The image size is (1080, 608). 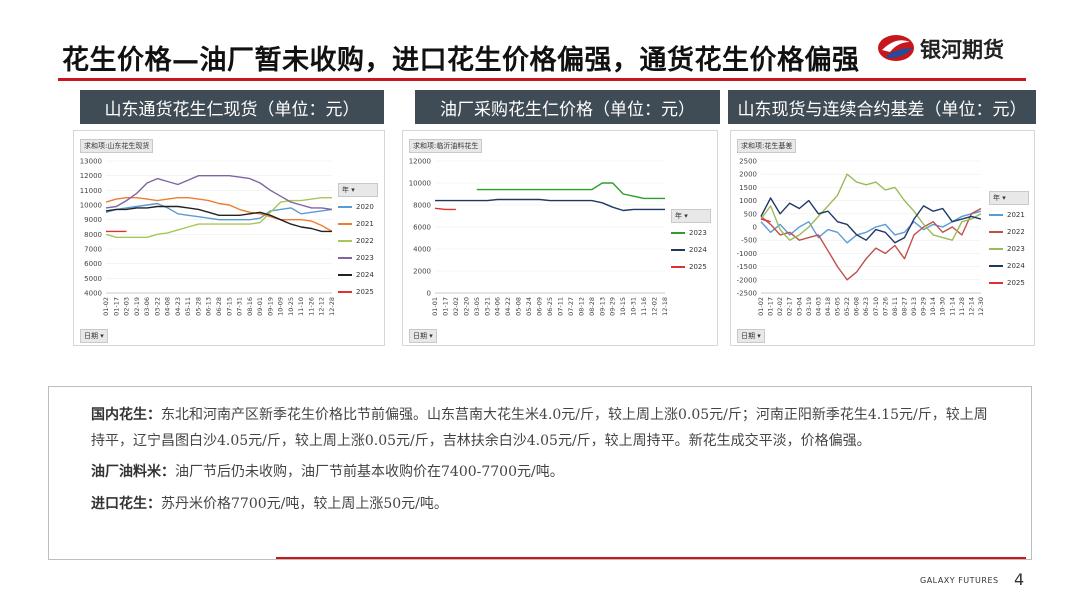 What do you see at coordinates (545, 473) in the screenshot?
I see `paragraph-oil-mill: 油厂油料米：油厂节后仍未收购，油厂节前基本收购价在7400-7700元/吨。` at bounding box center [545, 473].